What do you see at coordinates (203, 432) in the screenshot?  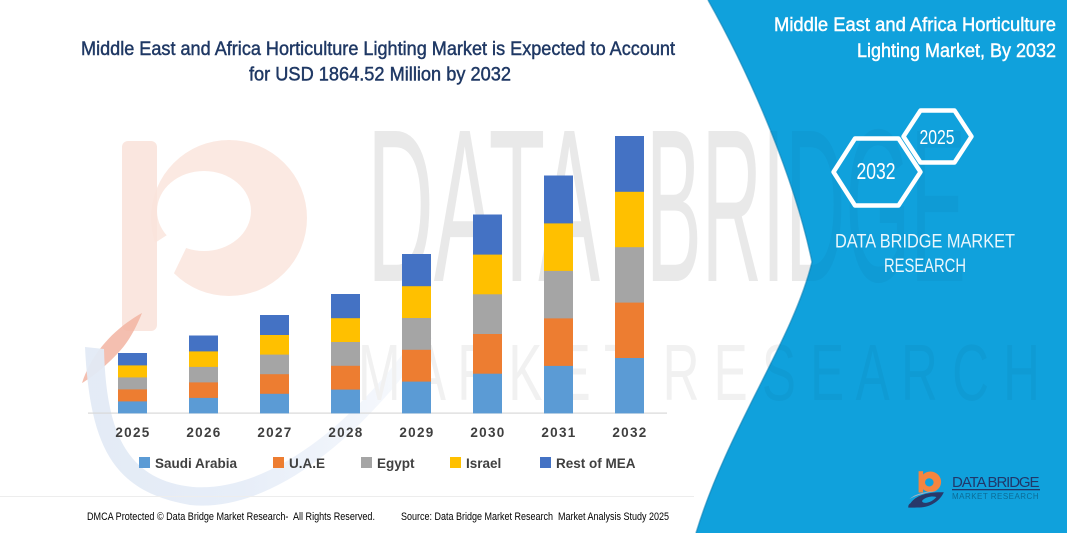 I see `svg-text: 2026` at bounding box center [203, 432].